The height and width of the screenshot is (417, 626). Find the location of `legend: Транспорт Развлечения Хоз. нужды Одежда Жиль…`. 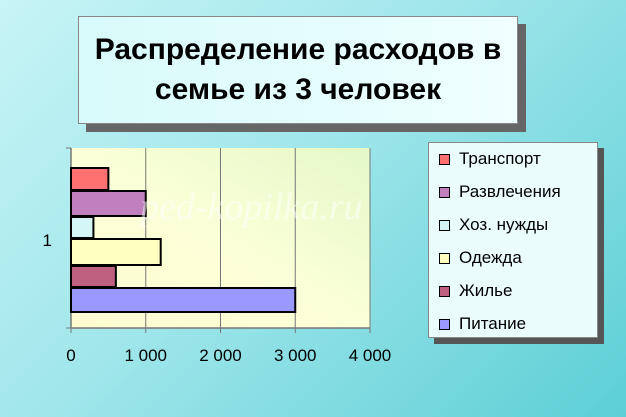

legend: Транспорт Развлечения Хоз. нужды Одежда Жиль… is located at coordinates (513, 240).